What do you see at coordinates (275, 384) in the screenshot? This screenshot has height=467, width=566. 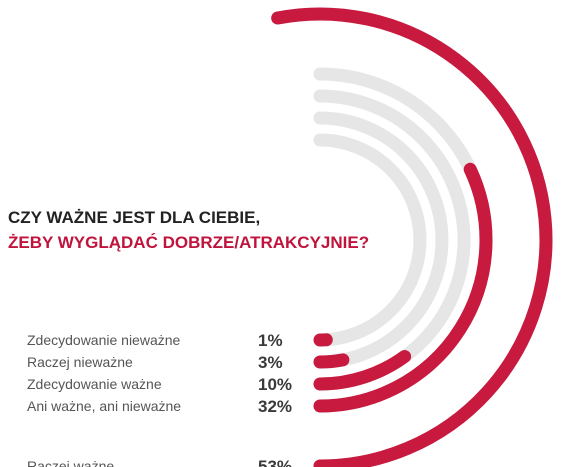 I see `value-label: 10%` at bounding box center [275, 384].